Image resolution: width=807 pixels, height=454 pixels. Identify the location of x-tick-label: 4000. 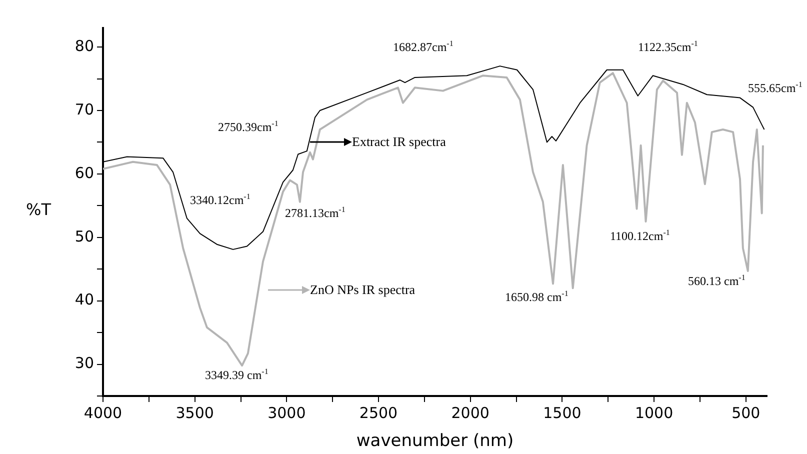
(103, 413).